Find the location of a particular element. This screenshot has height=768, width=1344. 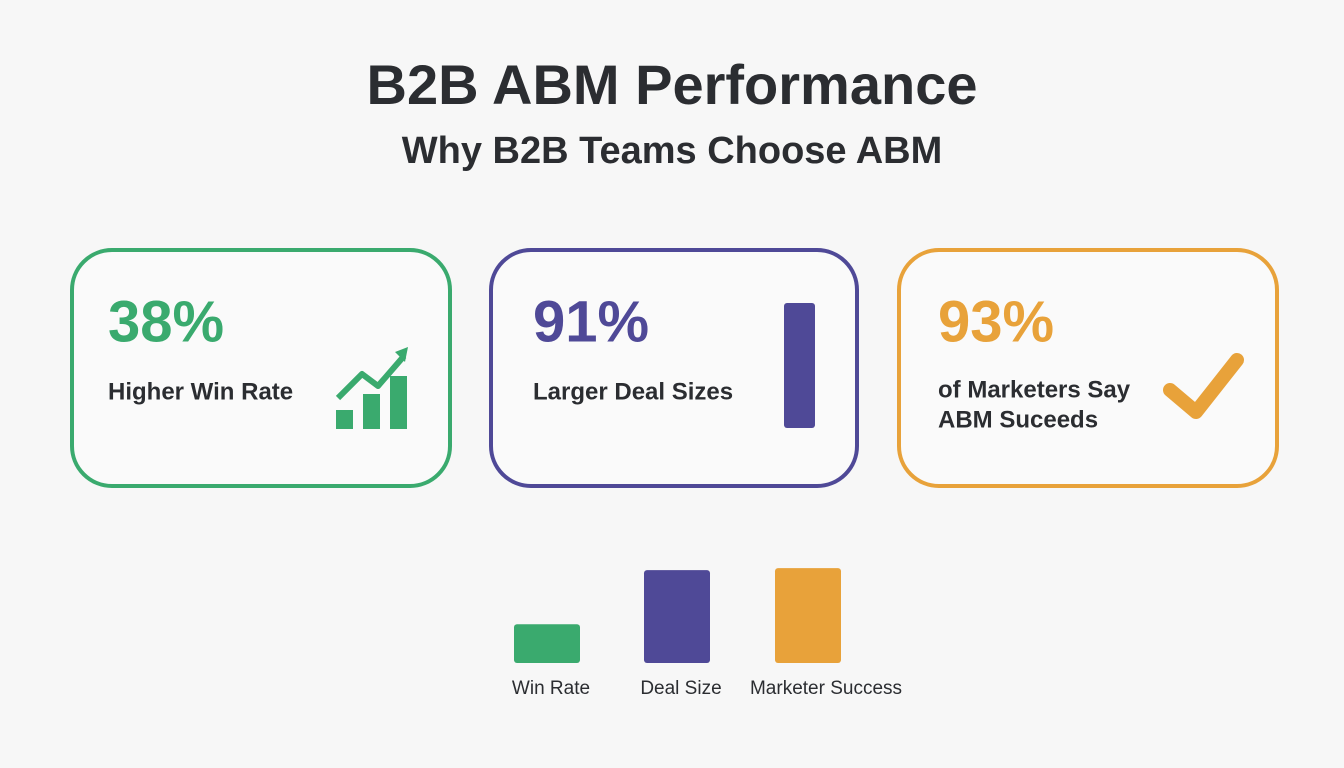

card-value: 38% is located at coordinates (166, 321).